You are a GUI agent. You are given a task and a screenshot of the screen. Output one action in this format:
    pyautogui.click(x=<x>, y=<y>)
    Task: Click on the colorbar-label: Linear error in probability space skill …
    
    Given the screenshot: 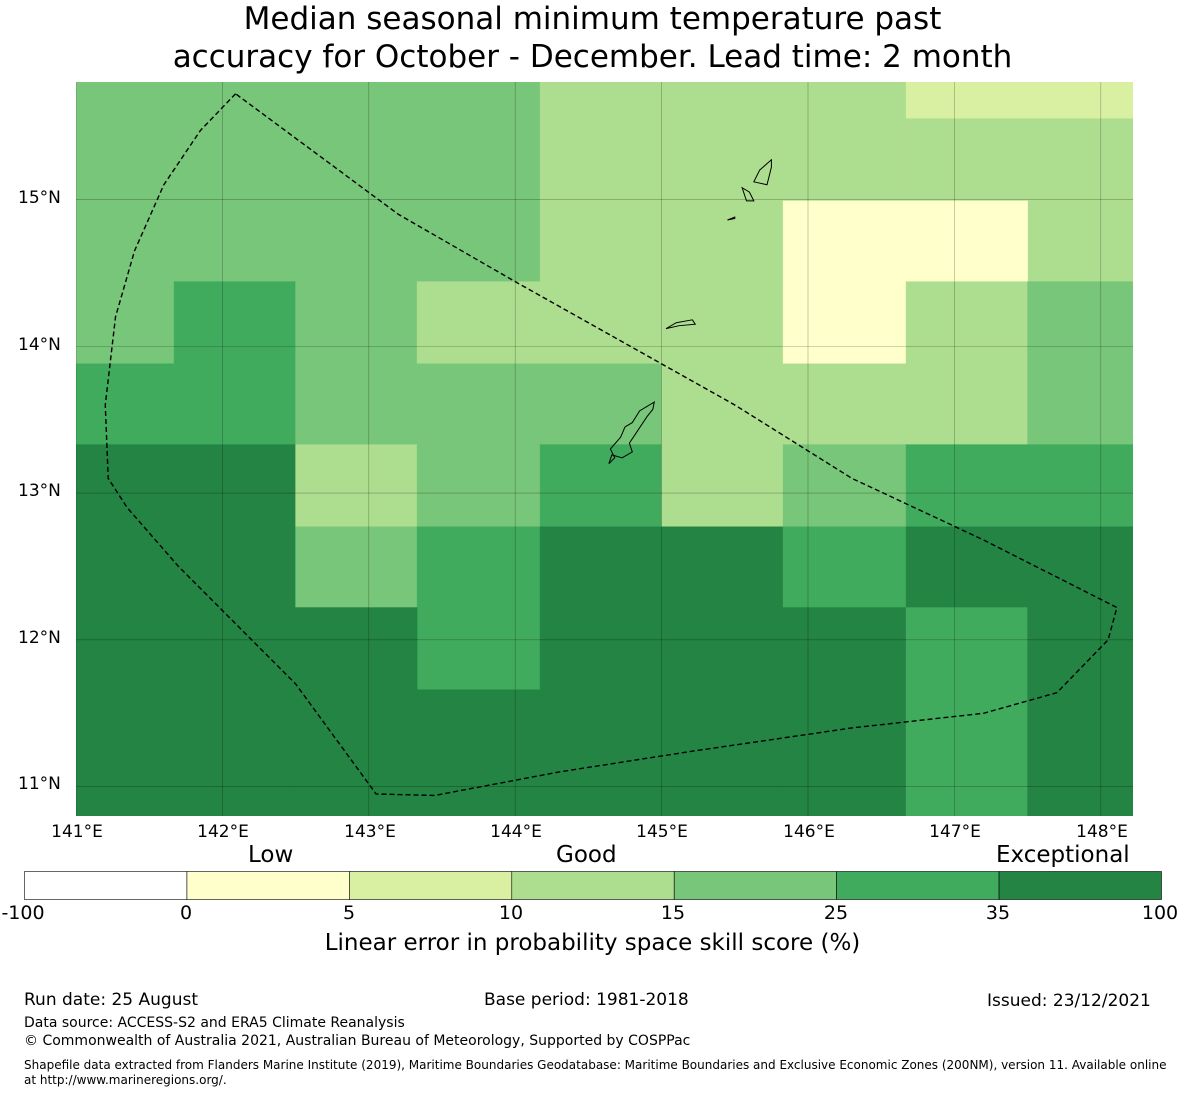 What is the action you would take?
    pyautogui.click(x=592, y=943)
    